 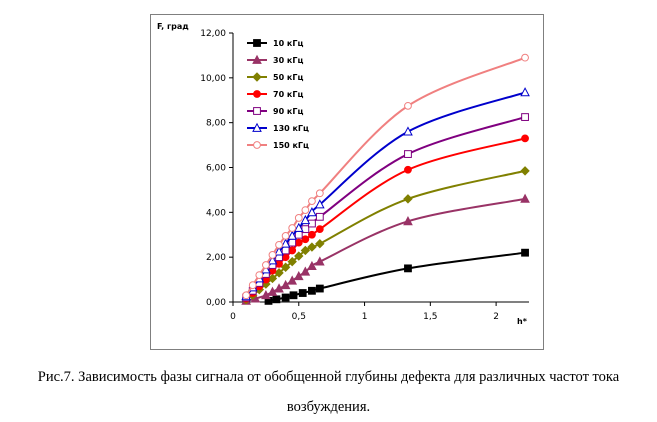 I want to click on legend-item: 90 кГц, so click(x=275, y=111).